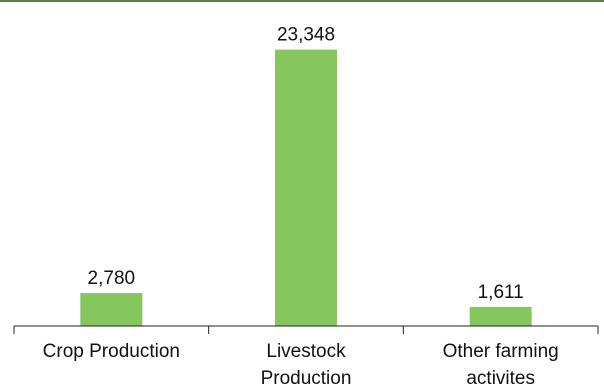 The height and width of the screenshot is (392, 604). Describe the element at coordinates (112, 278) in the screenshot. I see `data-label-0: 2,780` at that location.